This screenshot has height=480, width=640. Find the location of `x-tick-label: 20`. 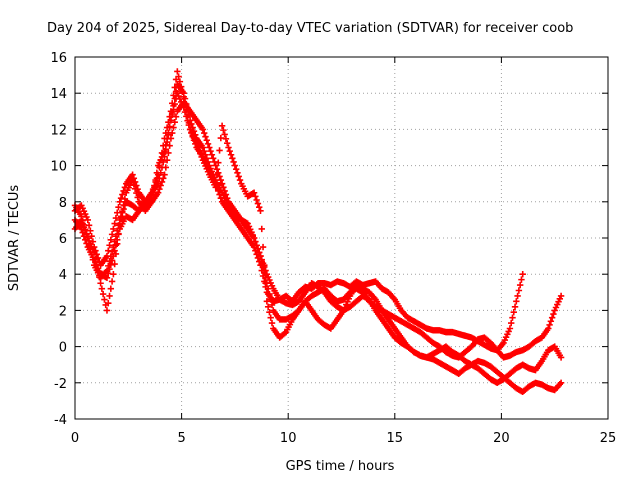

x-tick-label: 20 is located at coordinates (501, 438).